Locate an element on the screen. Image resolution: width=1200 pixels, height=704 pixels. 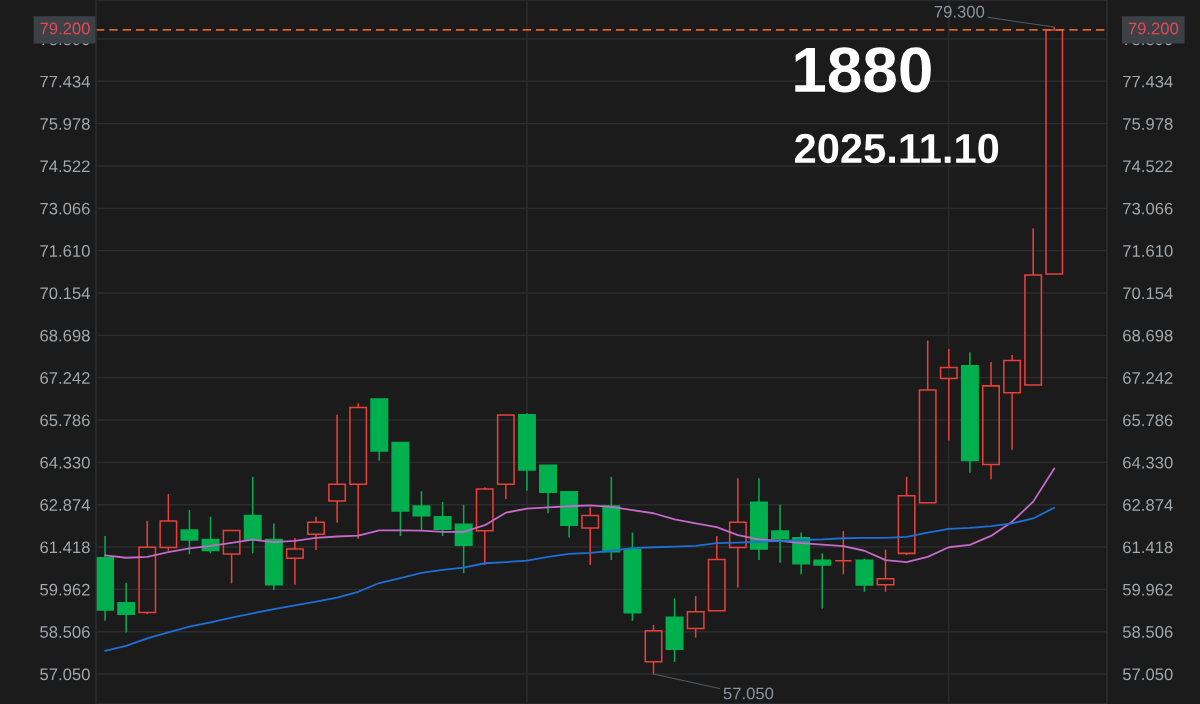
y2-tick-label: 77.434 is located at coordinates (1148, 81).